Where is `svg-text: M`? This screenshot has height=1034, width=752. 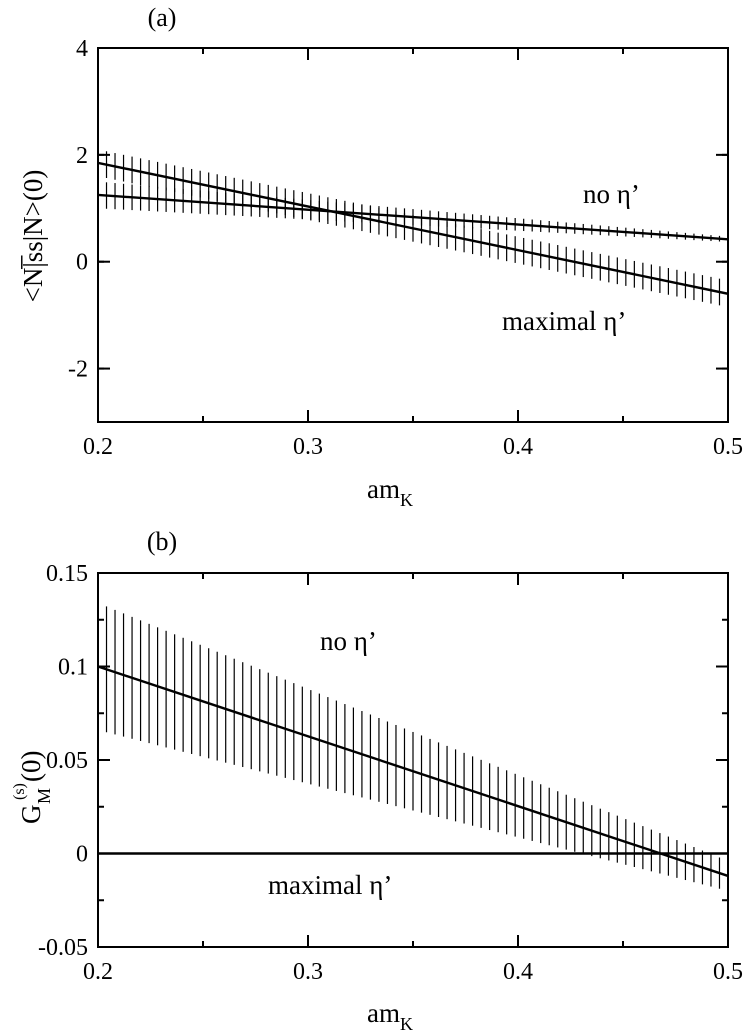
svg-text: M is located at coordinates (44, 796).